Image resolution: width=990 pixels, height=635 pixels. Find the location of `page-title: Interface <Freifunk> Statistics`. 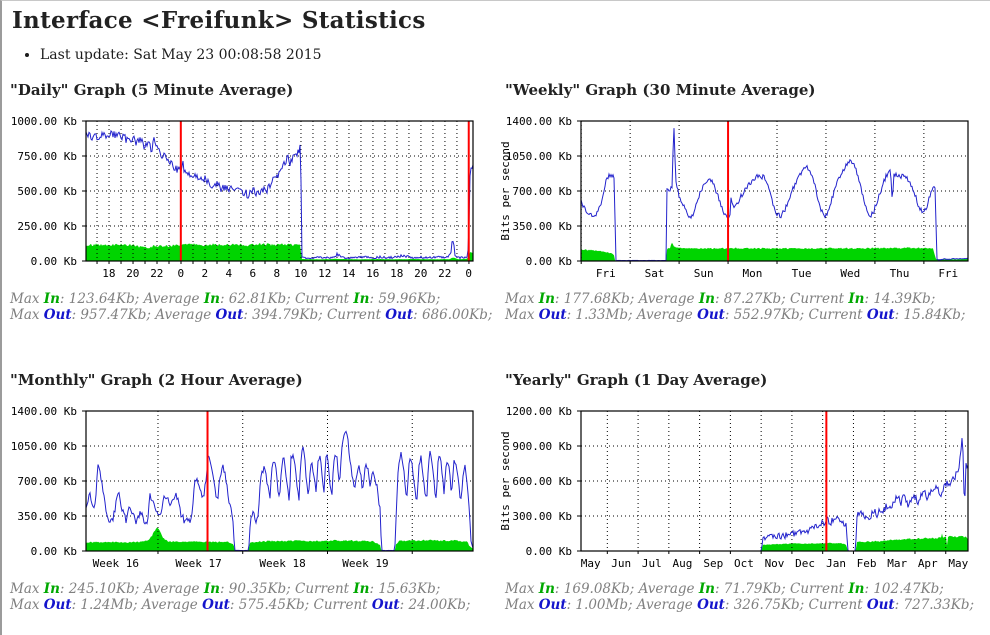

page-title: Interface <Freifunk> Statistics is located at coordinates (219, 20).